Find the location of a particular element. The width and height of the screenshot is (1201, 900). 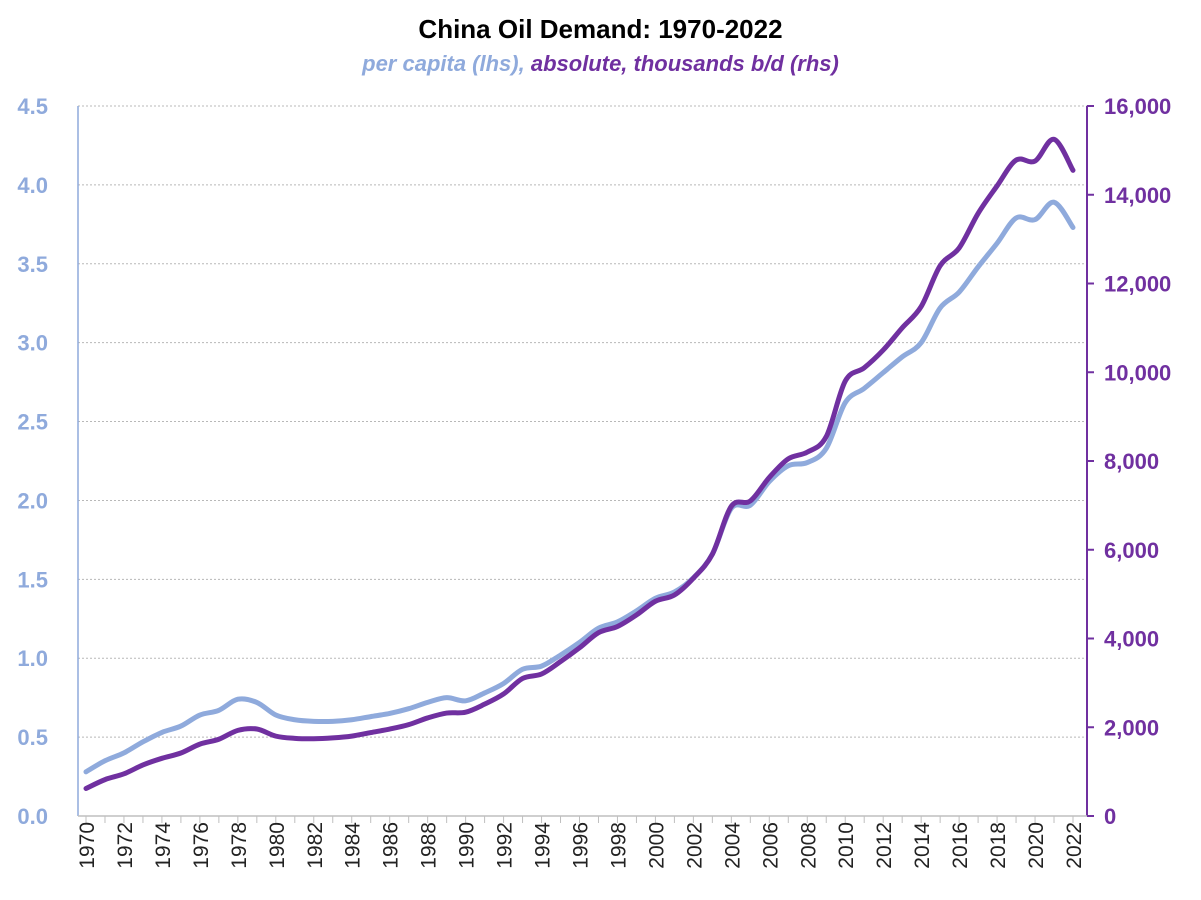

subtitle-part-rhs: absolute, thousands b/d (rhs) is located at coordinates (684, 63).